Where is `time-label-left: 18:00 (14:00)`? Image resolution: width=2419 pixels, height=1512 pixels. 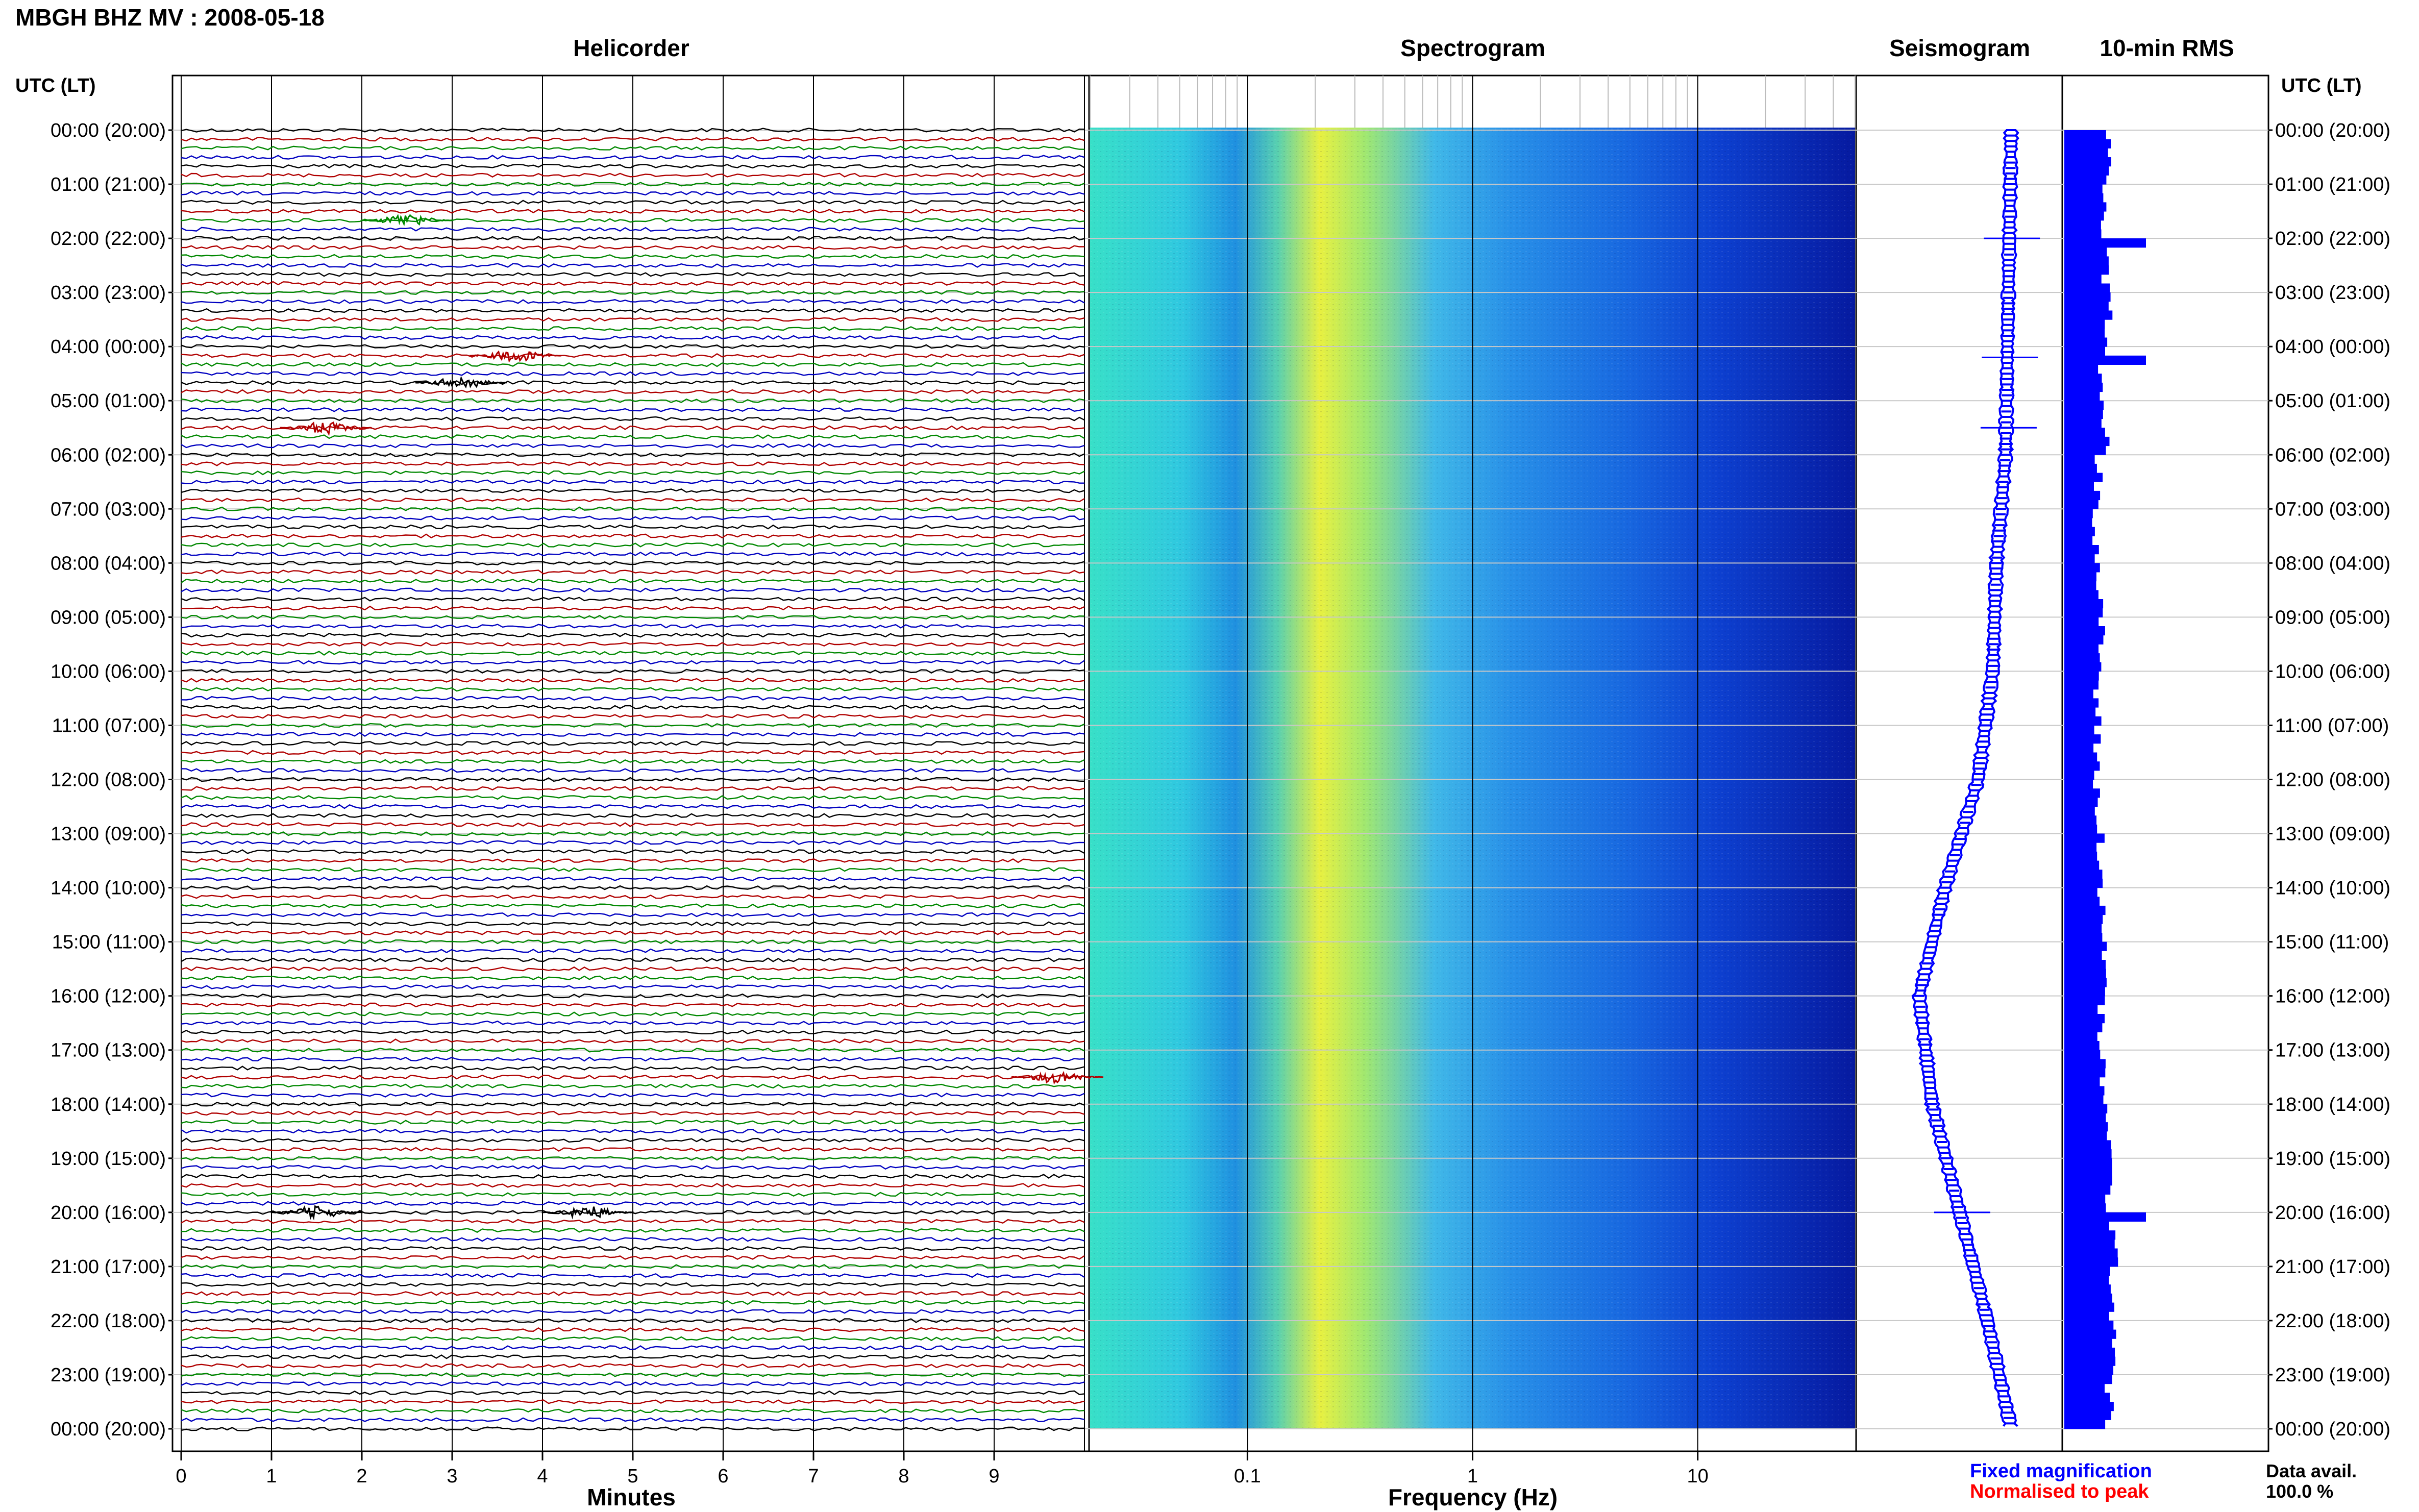
time-label-left: 18:00 (14:00) is located at coordinates (108, 1105).